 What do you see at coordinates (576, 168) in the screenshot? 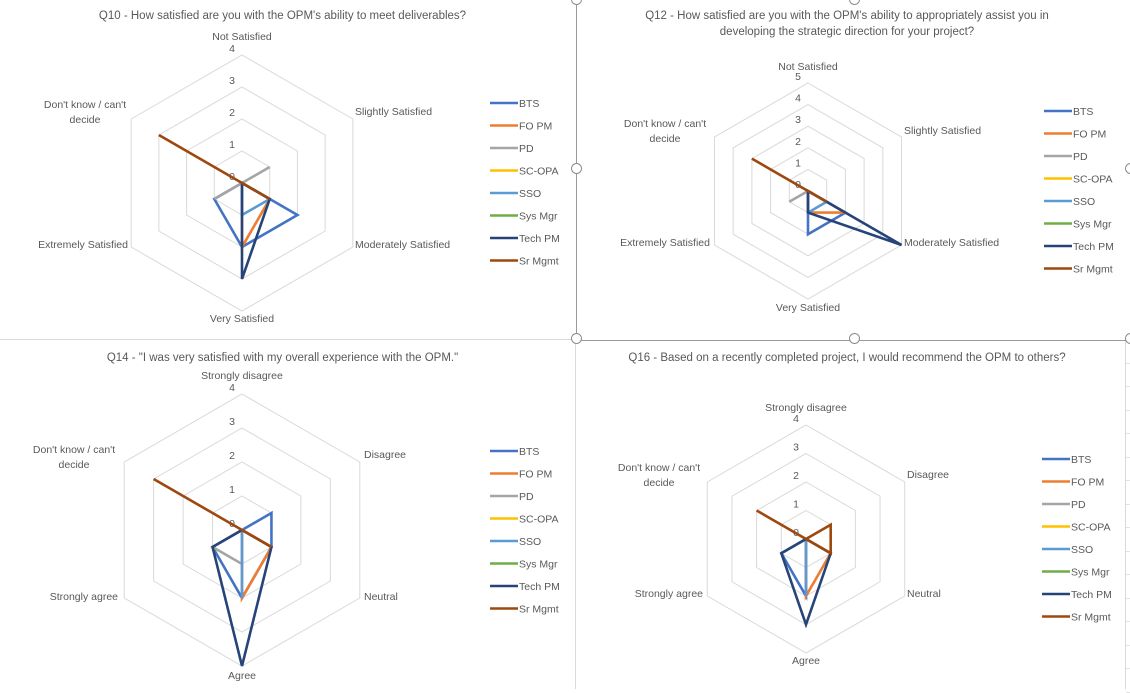
I see `resize-handle-left` at bounding box center [576, 168].